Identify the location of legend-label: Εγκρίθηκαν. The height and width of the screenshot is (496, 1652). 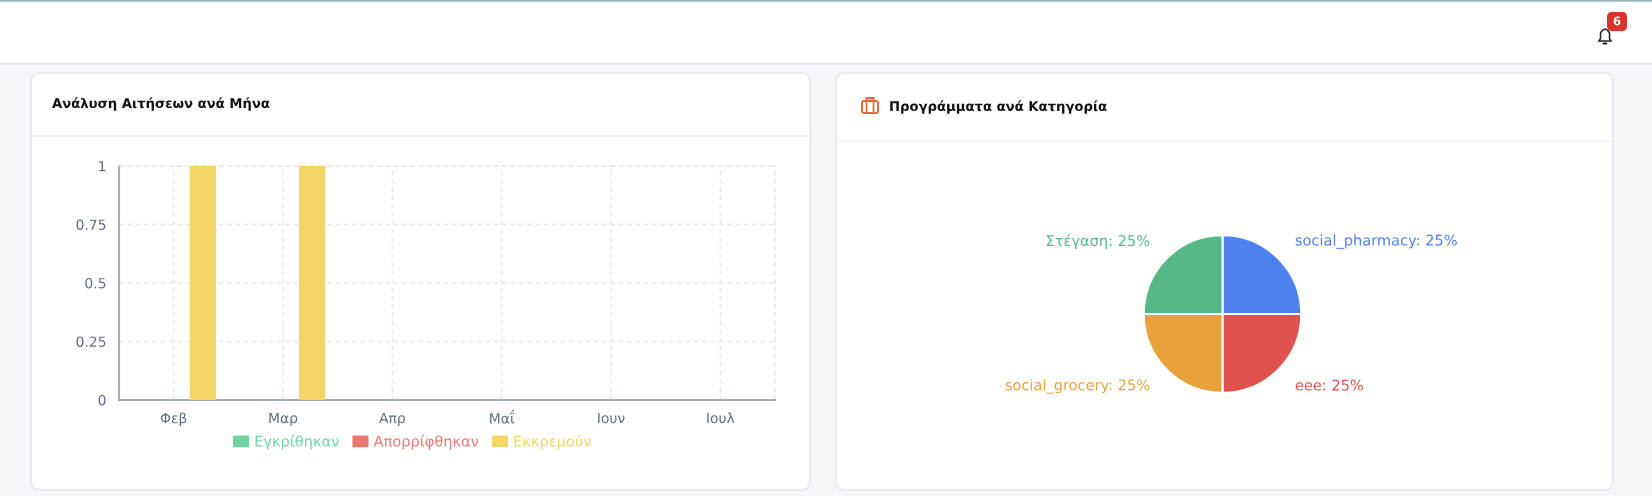
(297, 442).